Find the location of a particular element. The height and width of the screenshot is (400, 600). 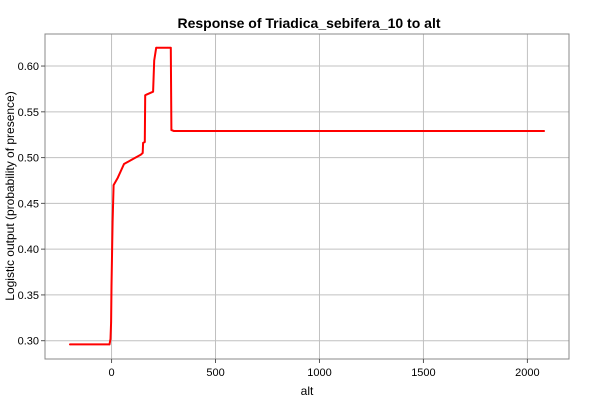

x-tick-label: 500 is located at coordinates (215, 373).